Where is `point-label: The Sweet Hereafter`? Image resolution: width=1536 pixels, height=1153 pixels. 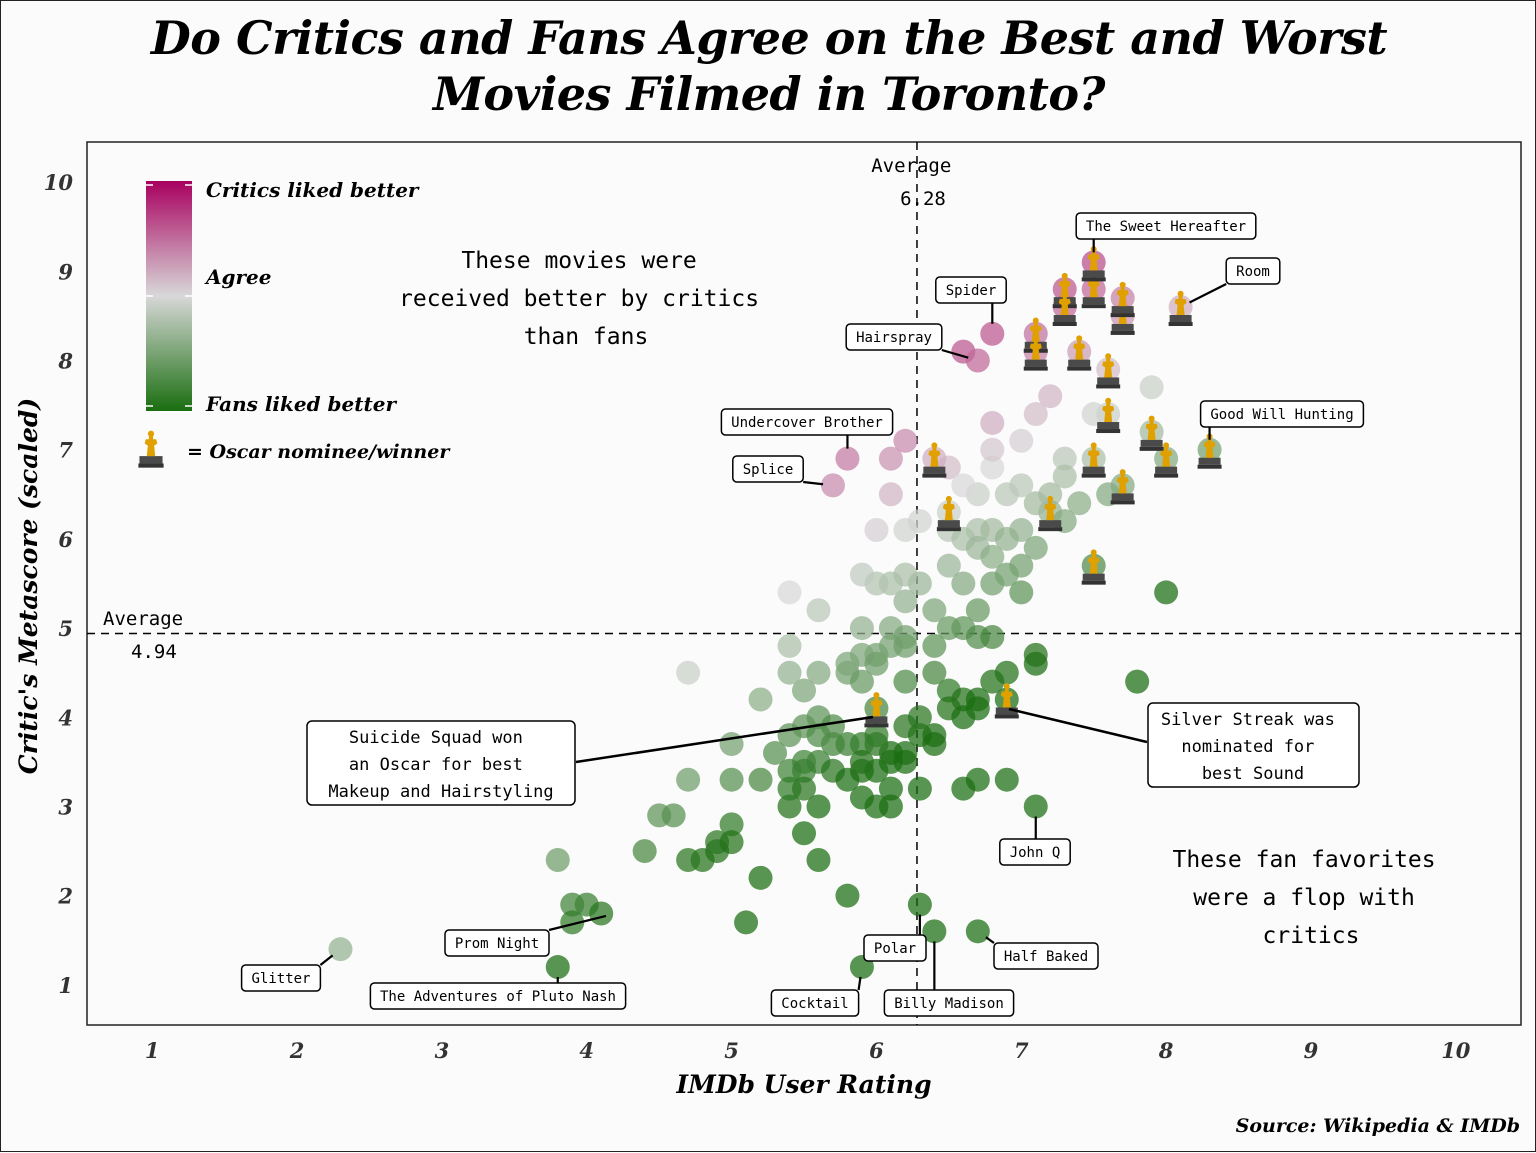 point-label: The Sweet Hereafter is located at coordinates (1166, 232).